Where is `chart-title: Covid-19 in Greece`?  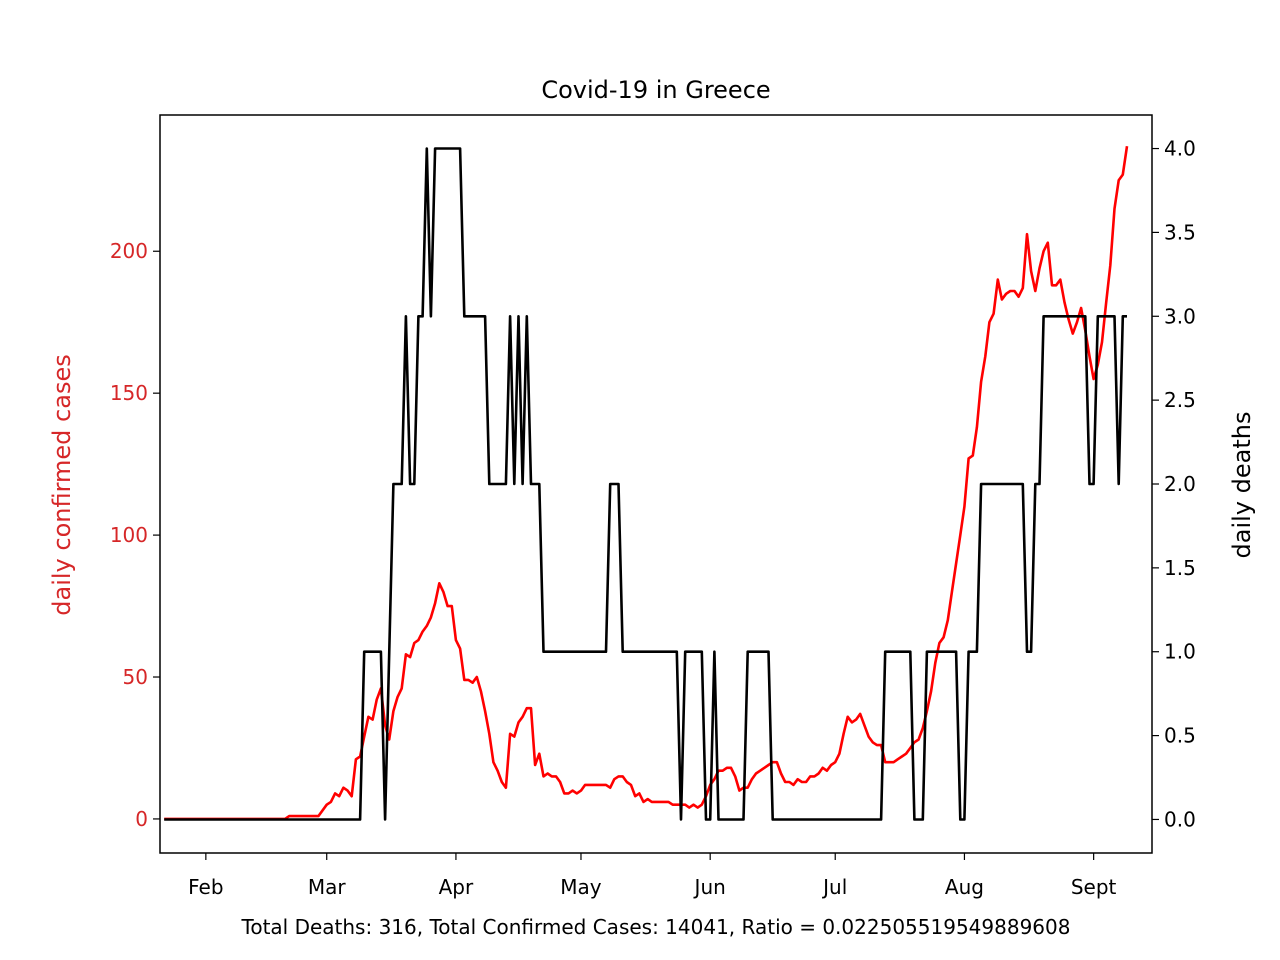
chart-title: Covid-19 in Greece is located at coordinates (655, 90).